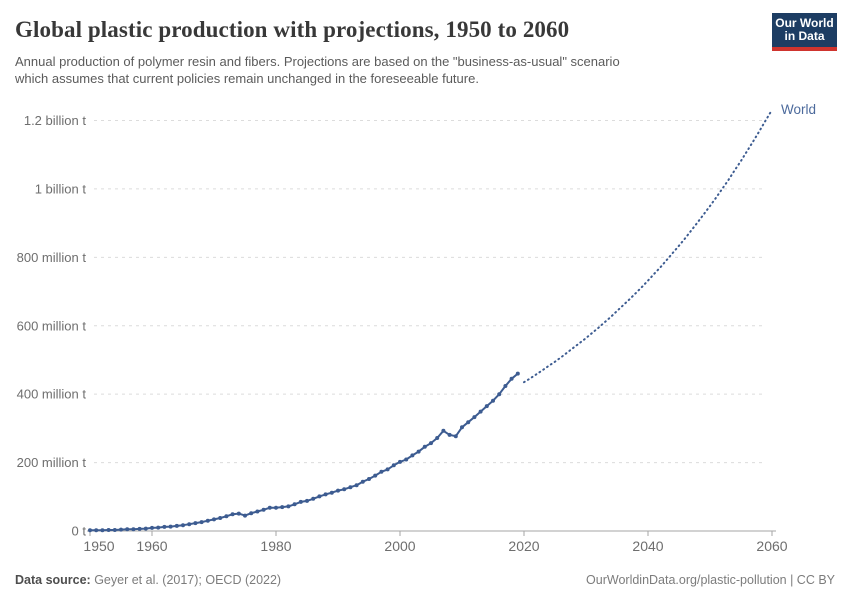  Describe the element at coordinates (52, 257) in the screenshot. I see `y-tick-label: 800 million t` at that location.